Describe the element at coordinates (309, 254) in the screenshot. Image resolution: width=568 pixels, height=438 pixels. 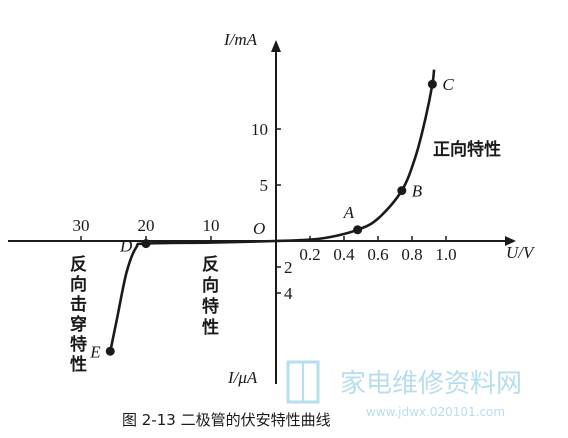
I see `x-tick-label: 0.2` at that location.